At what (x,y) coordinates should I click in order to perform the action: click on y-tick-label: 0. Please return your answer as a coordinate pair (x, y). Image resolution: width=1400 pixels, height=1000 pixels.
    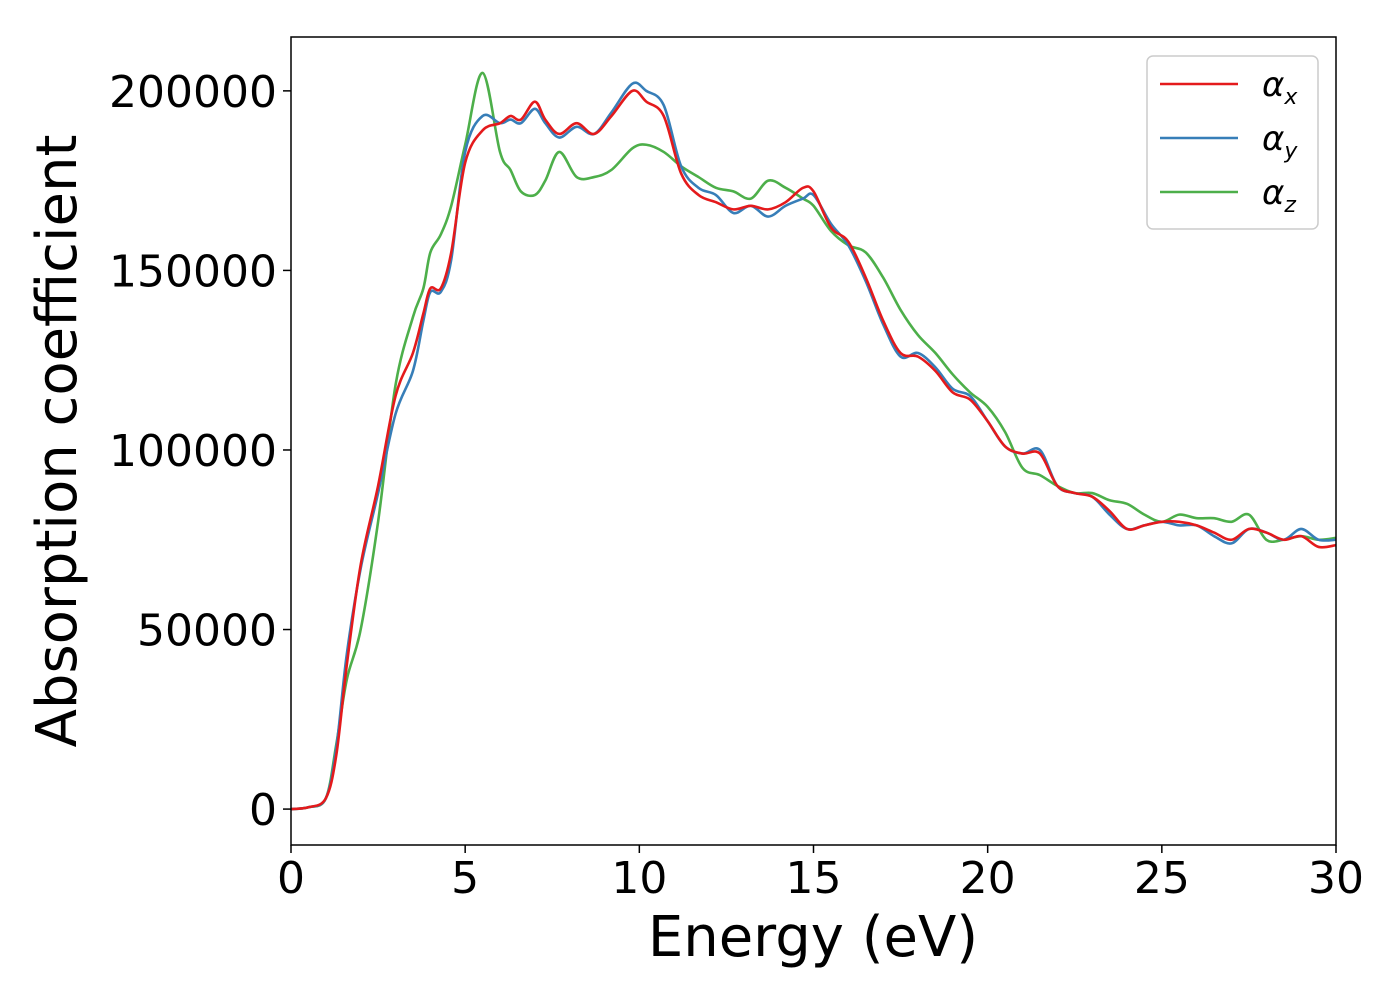
    Looking at the image, I should click on (263, 810).